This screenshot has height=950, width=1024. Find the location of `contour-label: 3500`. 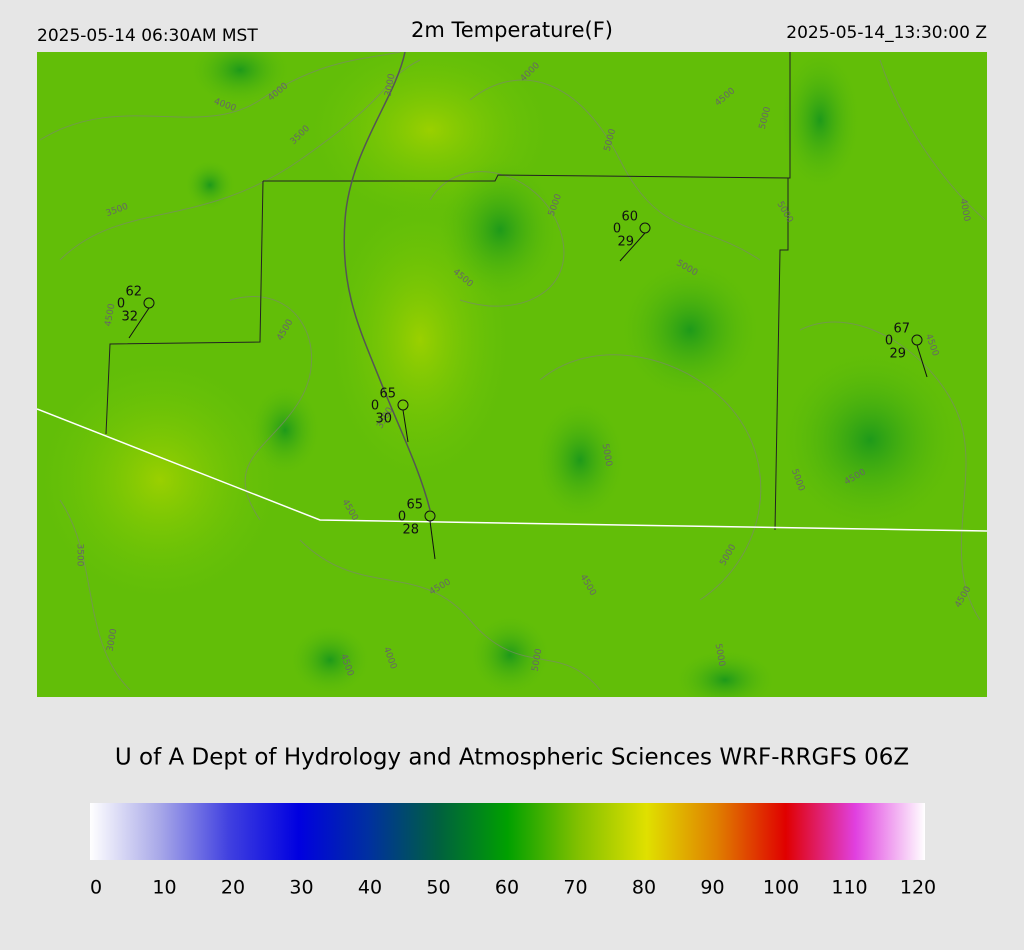

contour-label: 3500 is located at coordinates (80, 555).